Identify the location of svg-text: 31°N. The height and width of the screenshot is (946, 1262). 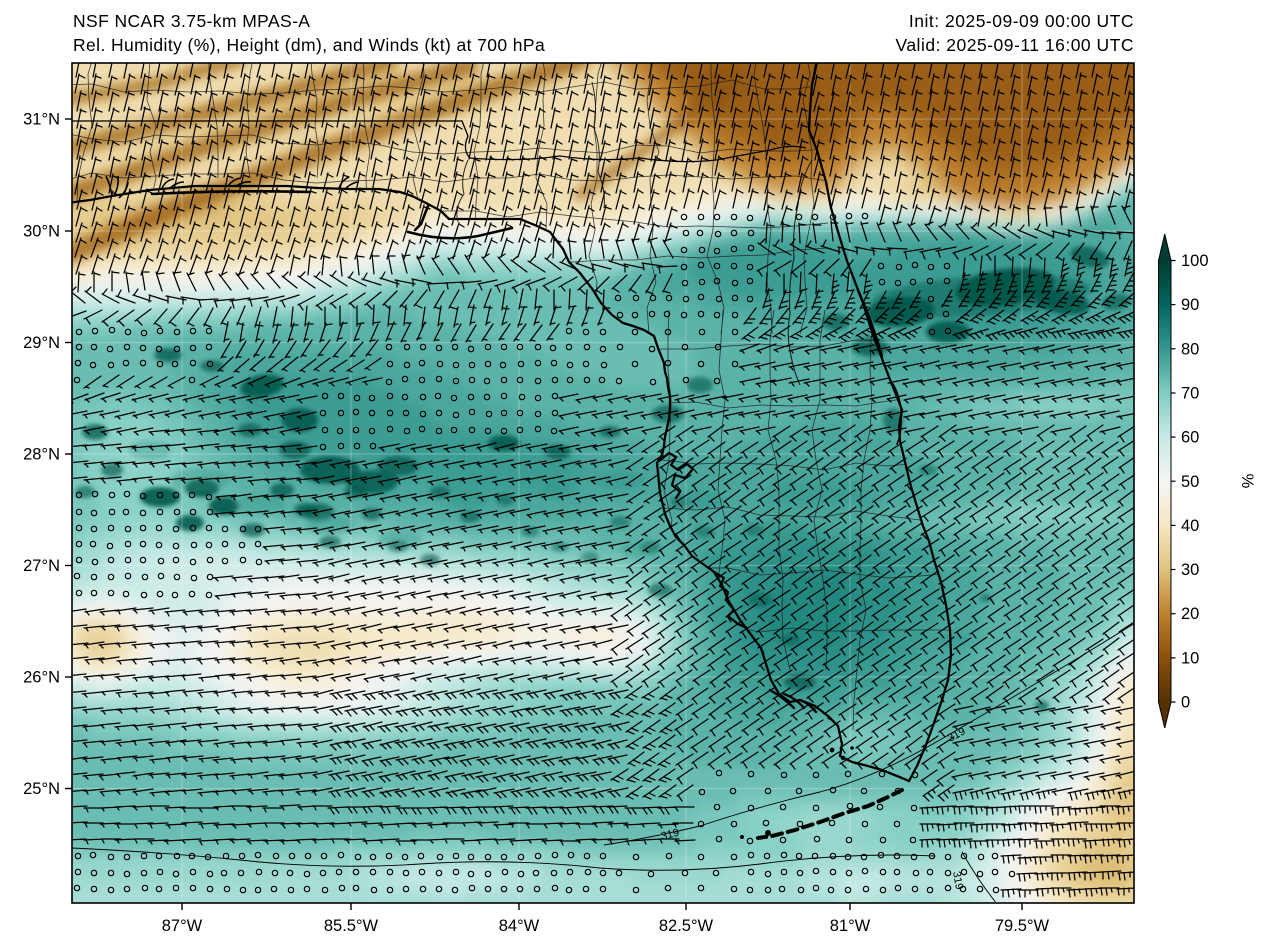
(41, 120).